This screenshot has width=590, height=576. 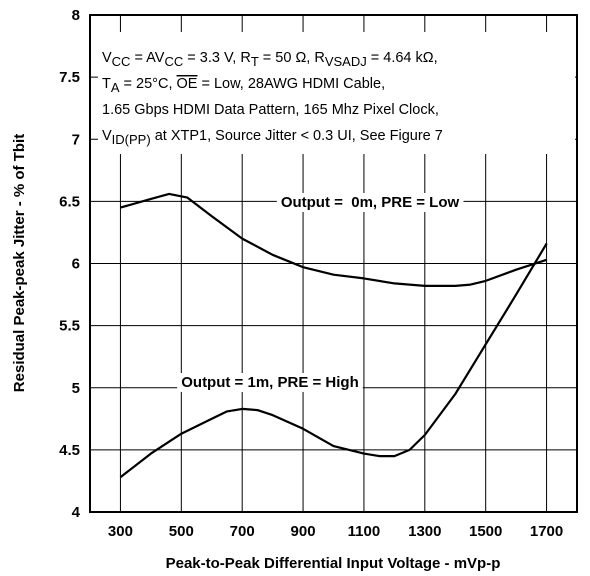 I want to click on annotation-text: ID(PP), so click(x=131, y=139).